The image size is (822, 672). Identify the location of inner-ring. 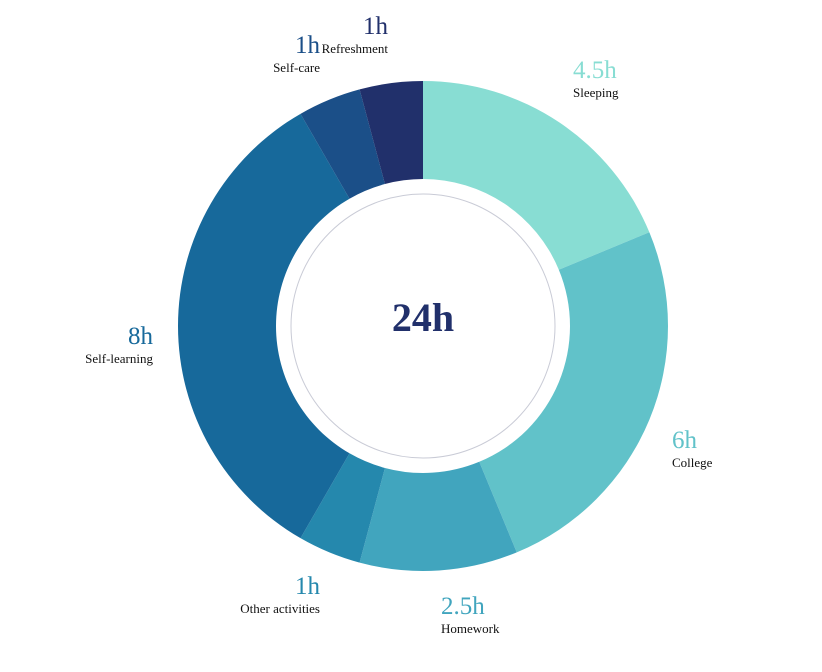
(423, 326).